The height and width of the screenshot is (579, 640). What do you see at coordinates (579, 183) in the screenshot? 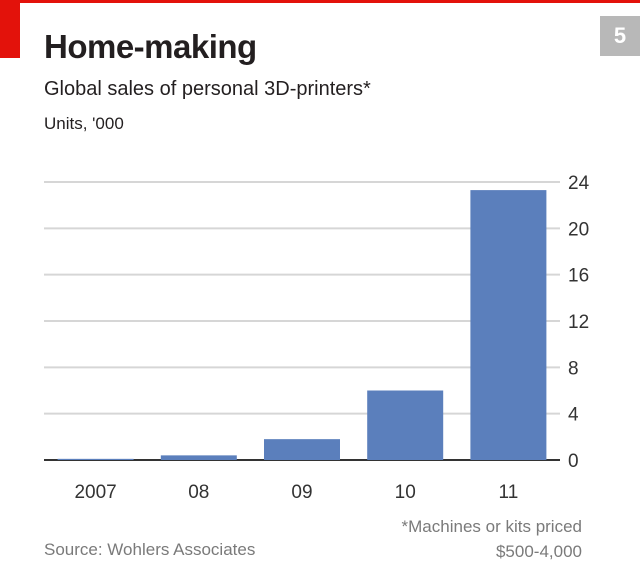
I see `y-tick-label: 24` at bounding box center [579, 183].